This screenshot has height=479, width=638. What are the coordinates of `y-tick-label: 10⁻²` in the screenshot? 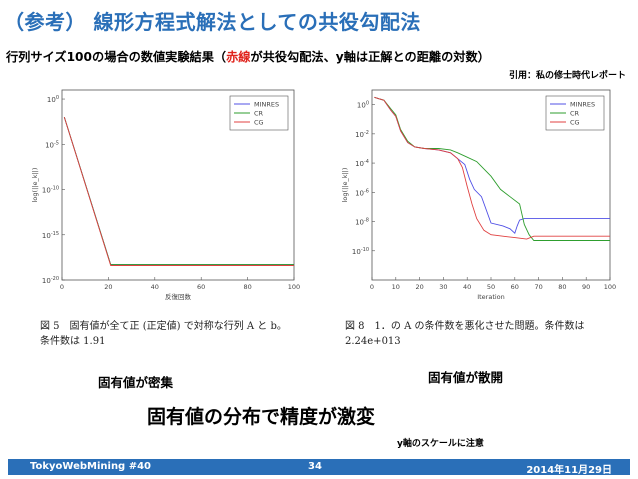 It's located at (362, 134).